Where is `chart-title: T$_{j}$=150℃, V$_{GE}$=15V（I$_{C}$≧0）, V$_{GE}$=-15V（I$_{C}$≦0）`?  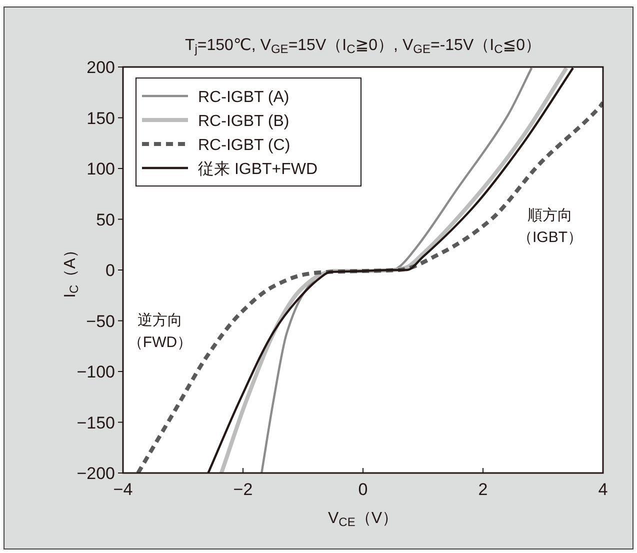 chart-title: T$_{j}$=150℃, V$_{GE}$=15V（I$_{C}$≧0）, V$_{GE}$=-15V（I$_{C}$≦0） is located at coordinates (363, 46).